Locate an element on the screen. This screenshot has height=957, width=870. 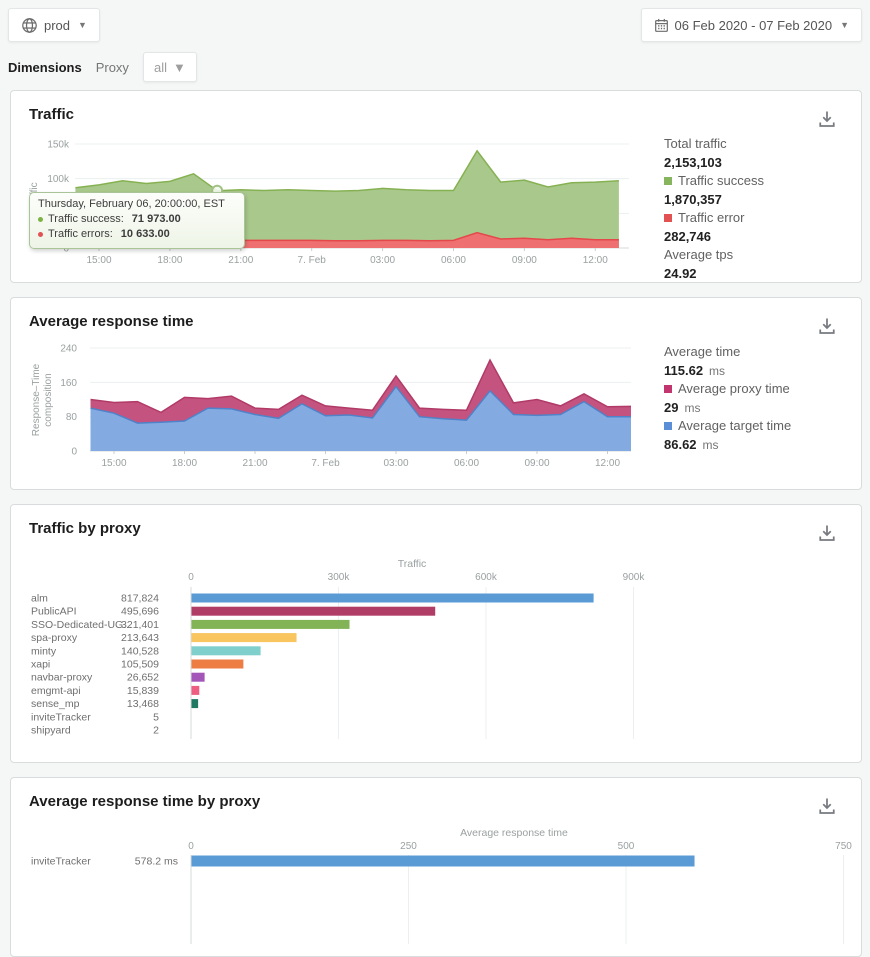
legend-value: 115.62 ms is located at coordinates (695, 370).